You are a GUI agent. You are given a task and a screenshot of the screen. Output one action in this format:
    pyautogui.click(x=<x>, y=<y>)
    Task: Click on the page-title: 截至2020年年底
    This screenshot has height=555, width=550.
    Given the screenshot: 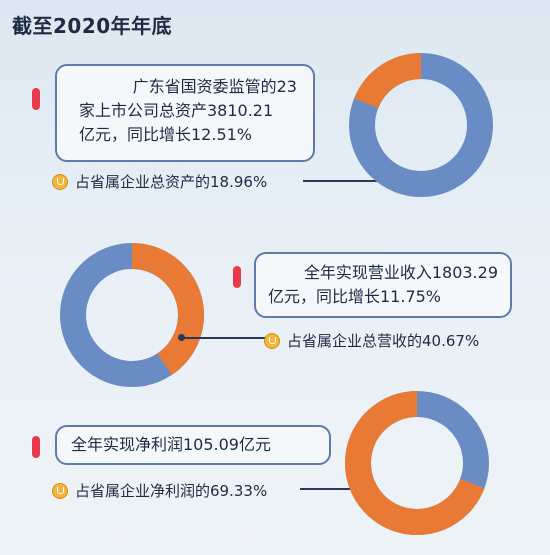 What is the action you would take?
    pyautogui.click(x=92, y=26)
    